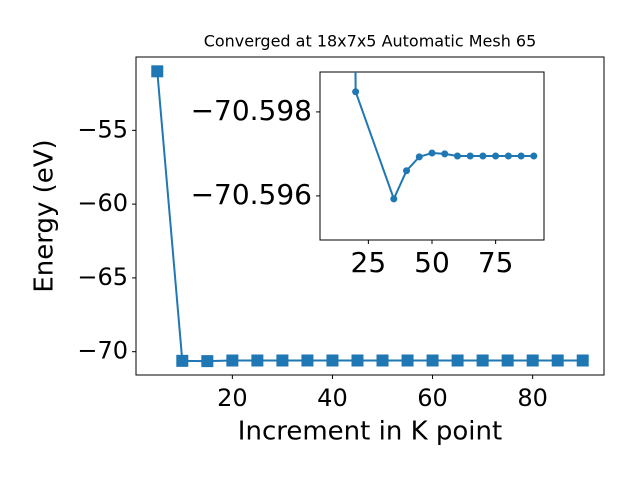 The width and height of the screenshot is (640, 480). What do you see at coordinates (496, 262) in the screenshot?
I see `x-tick-label: 75` at bounding box center [496, 262].